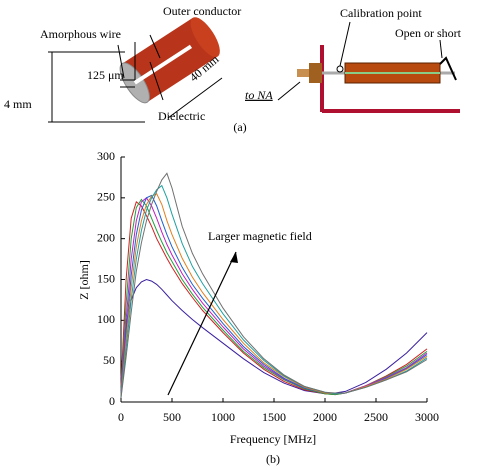 The height and width of the screenshot is (470, 481). Describe the element at coordinates (202, 323) in the screenshot. I see `arrow` at that location.